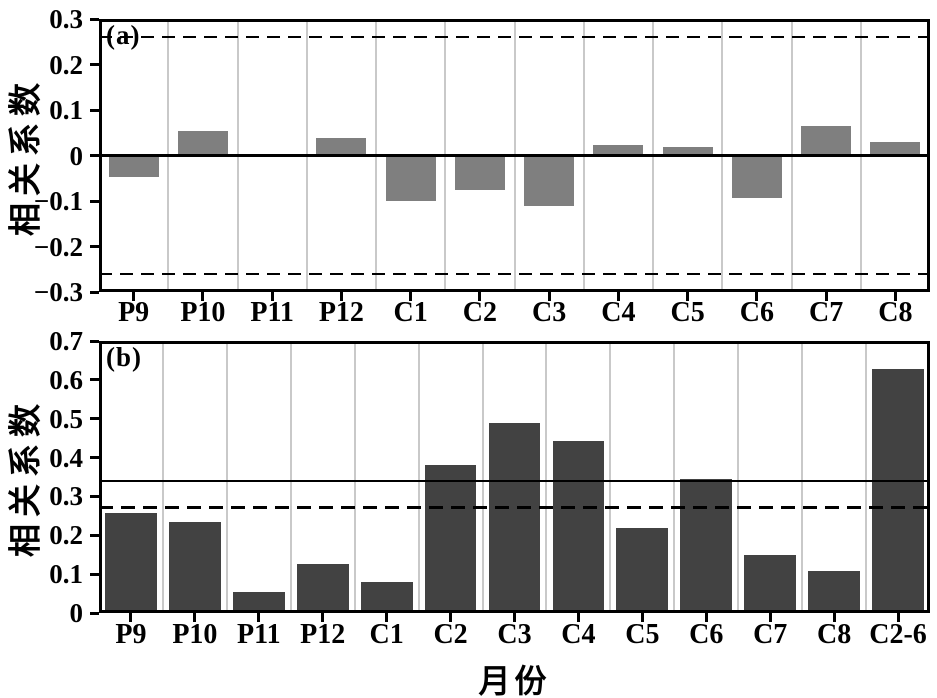 This screenshot has width=937, height=698. Describe the element at coordinates (133, 166) in the screenshot. I see `bar-P9` at that location.